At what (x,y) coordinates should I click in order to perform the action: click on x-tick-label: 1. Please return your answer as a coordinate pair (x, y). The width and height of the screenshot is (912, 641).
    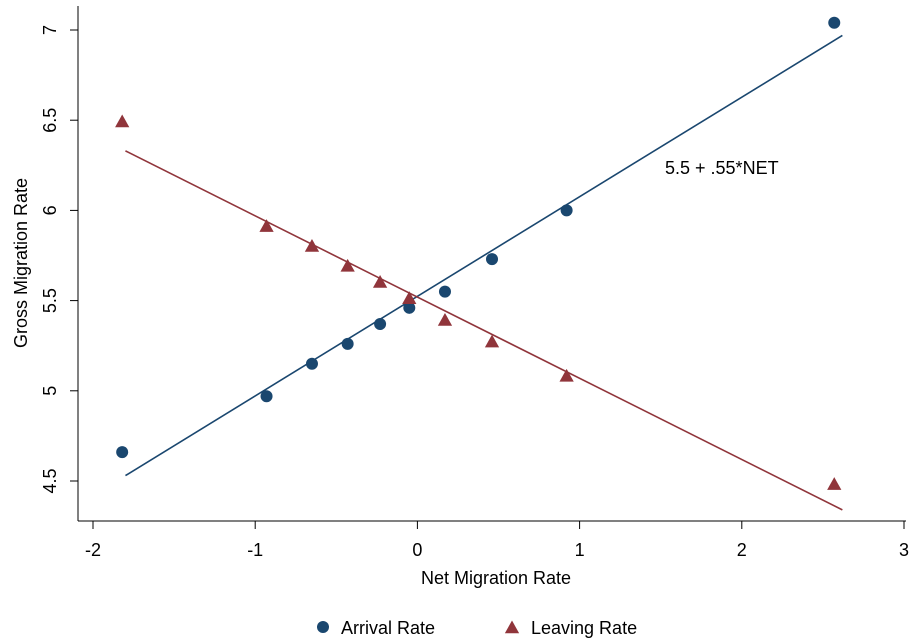
    Looking at the image, I should click on (580, 550).